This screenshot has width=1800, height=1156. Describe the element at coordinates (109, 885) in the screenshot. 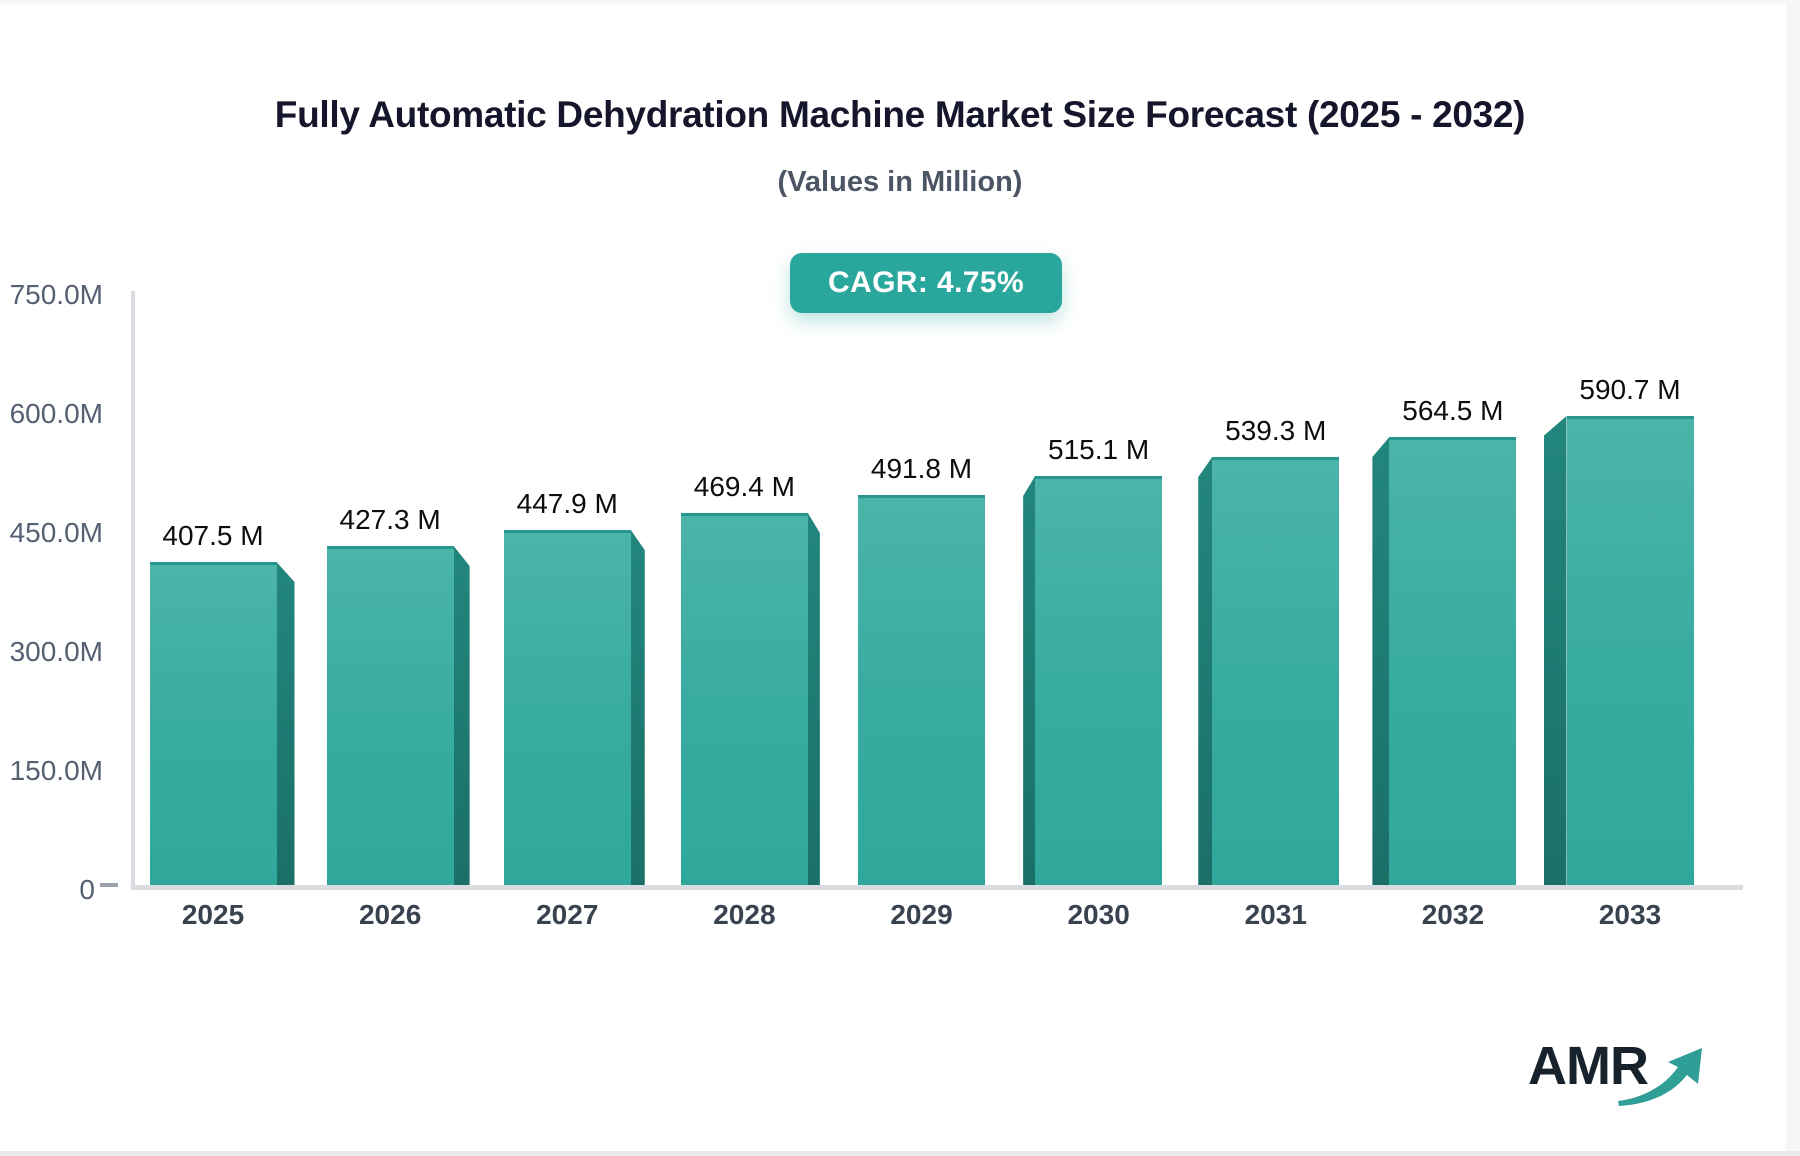

I see `zero-tick-mark` at that location.